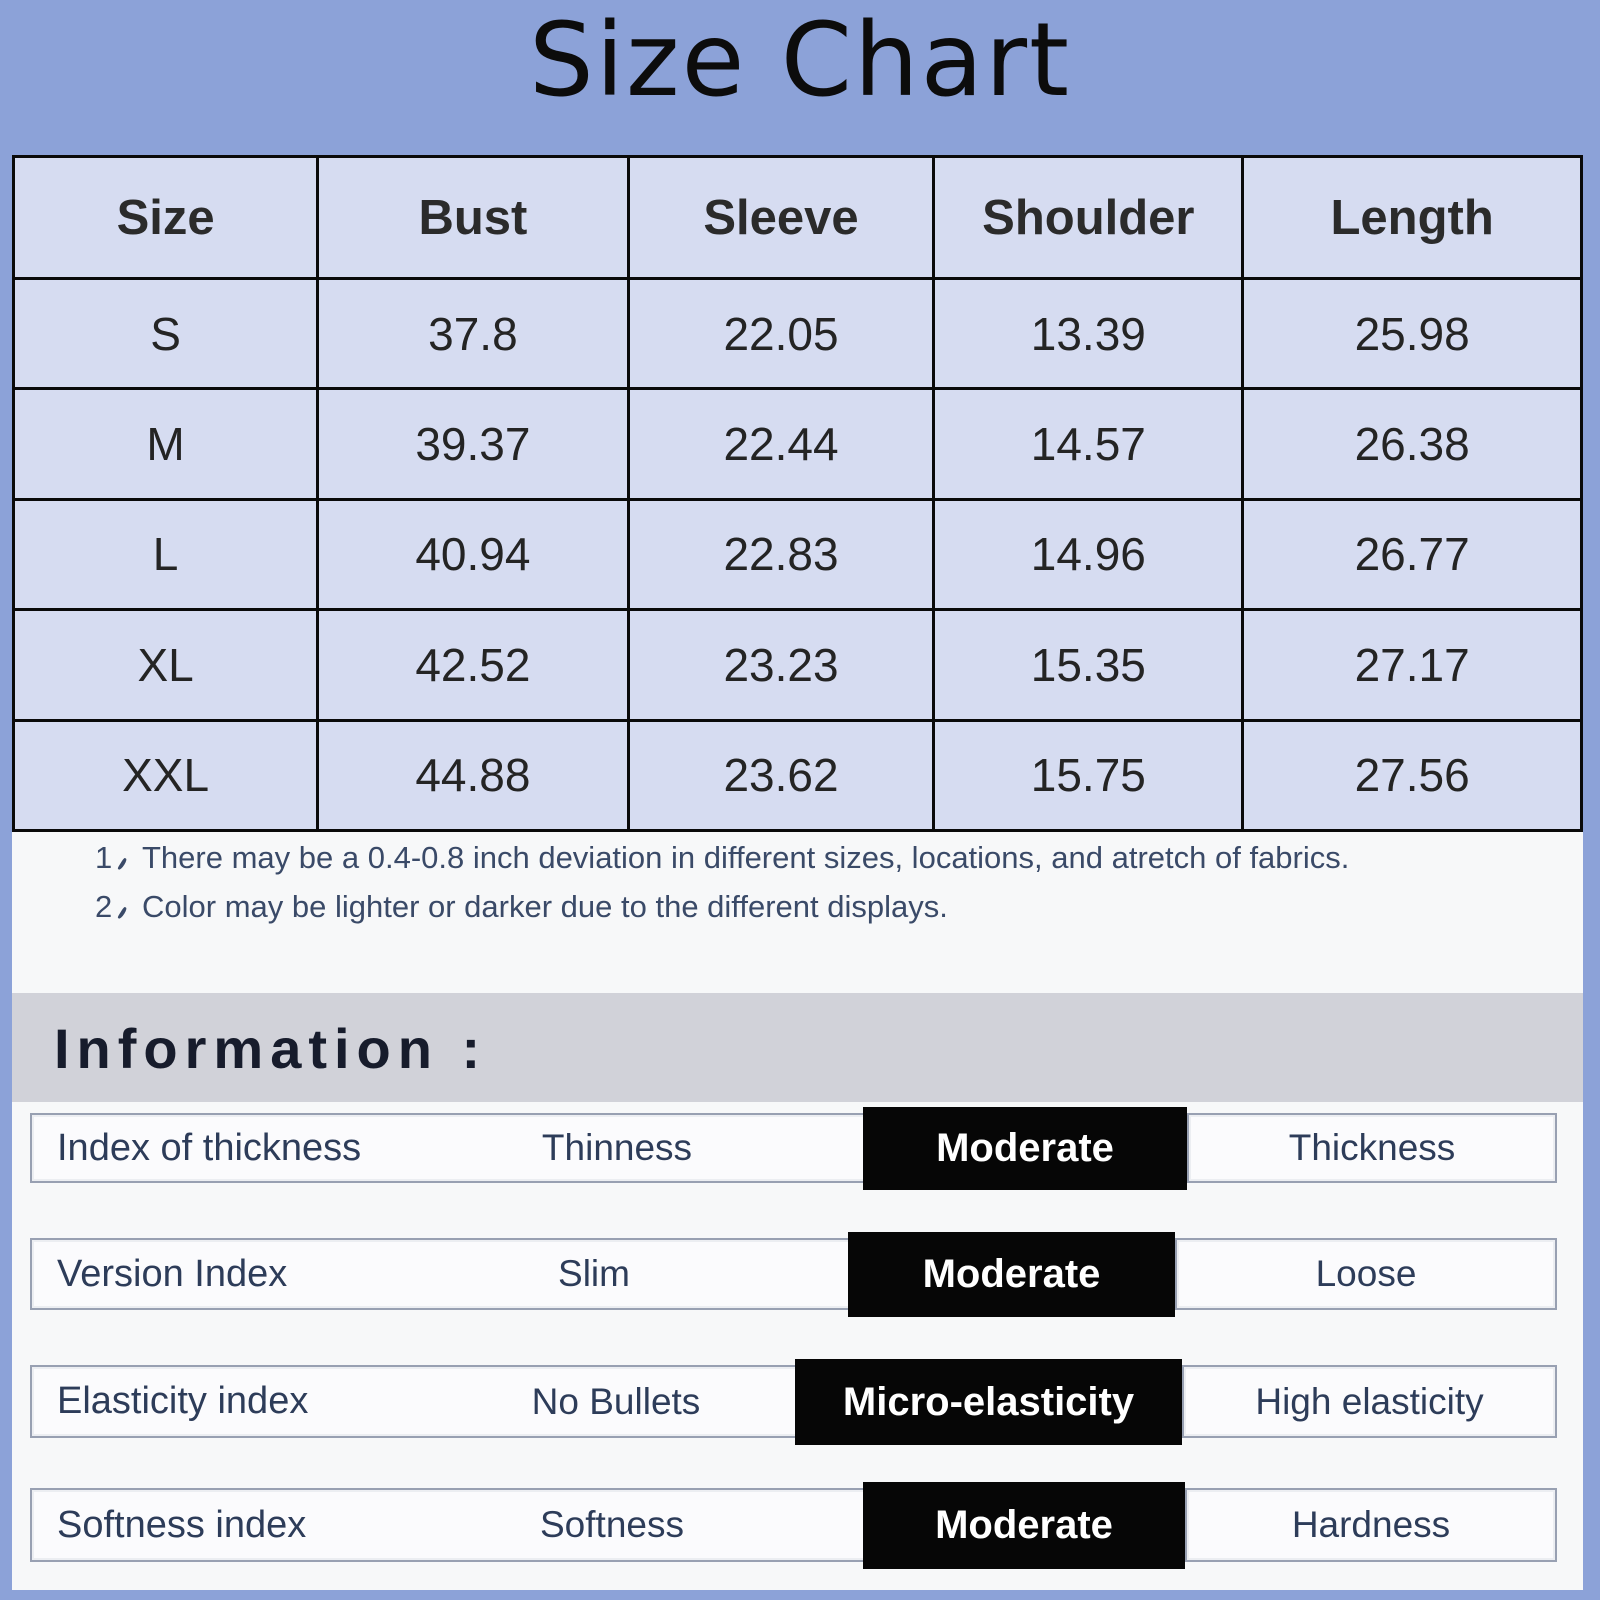 The width and height of the screenshot is (1600, 1600). Describe the element at coordinates (781, 444) in the screenshot. I see `cell-value: 22.44` at that location.